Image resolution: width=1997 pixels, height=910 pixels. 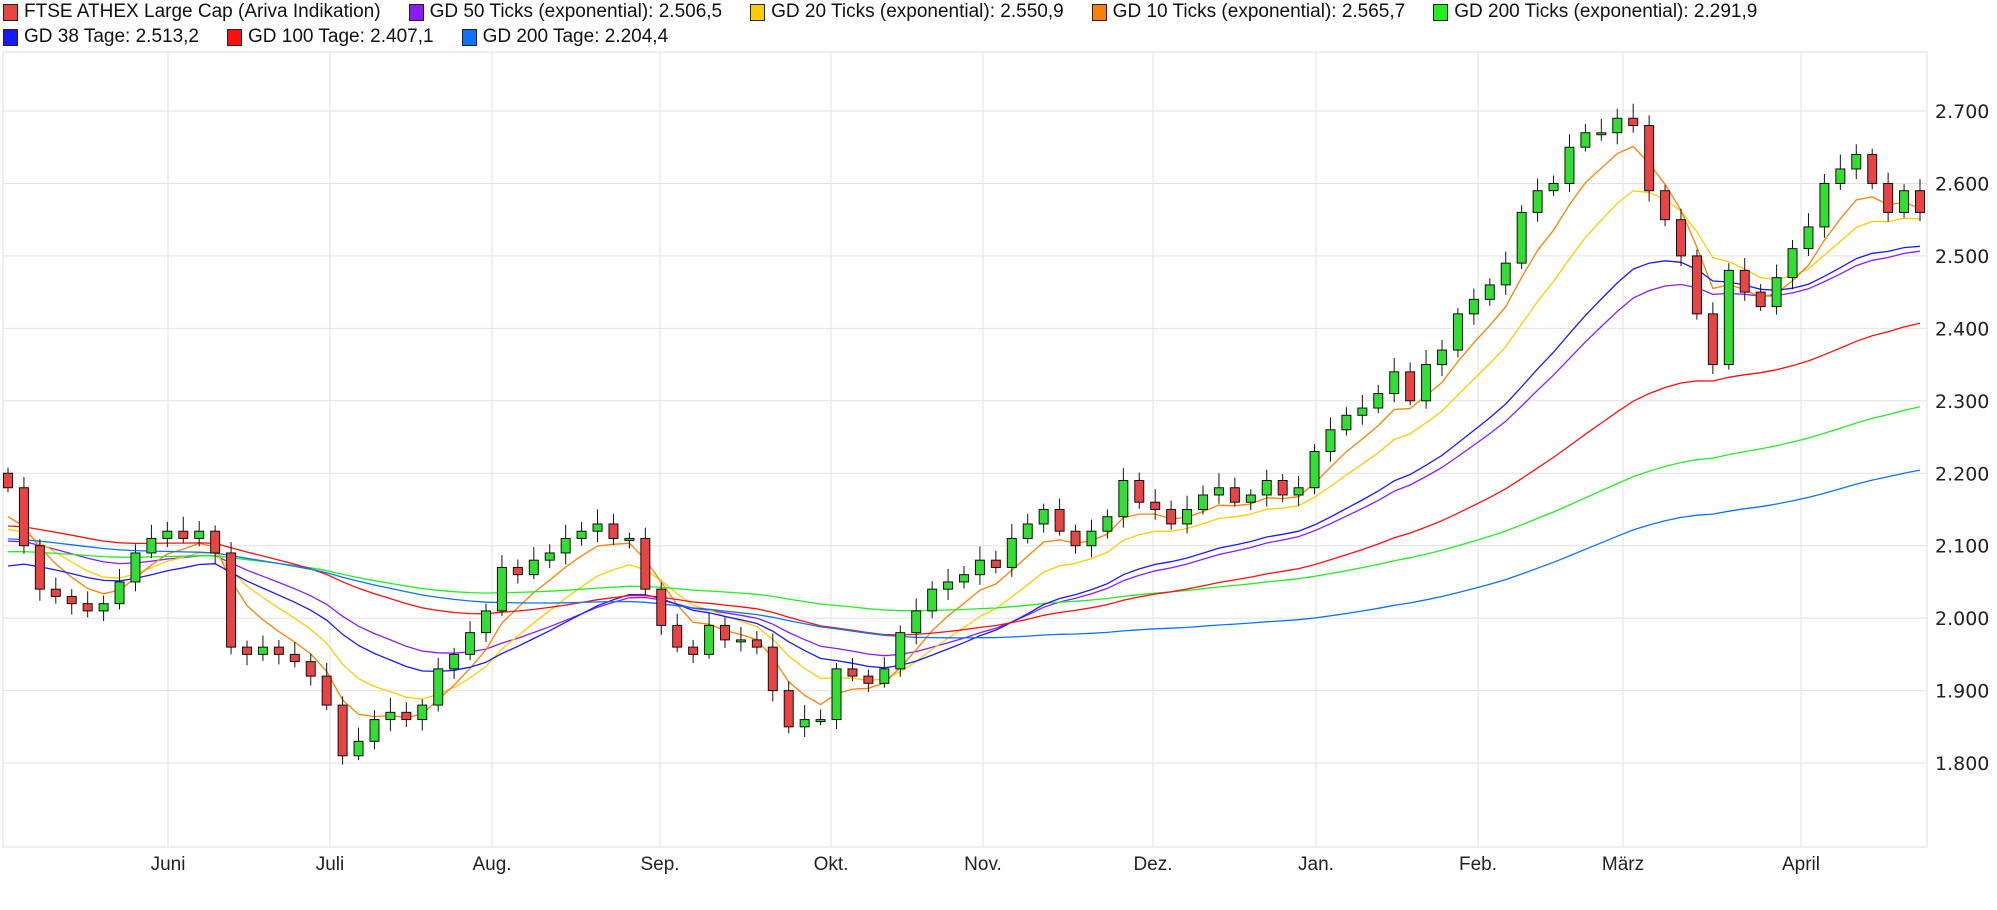 What do you see at coordinates (907, 12) in the screenshot?
I see `legend-item: GD 20 Ticks (exponential): 2.550,9` at bounding box center [907, 12].